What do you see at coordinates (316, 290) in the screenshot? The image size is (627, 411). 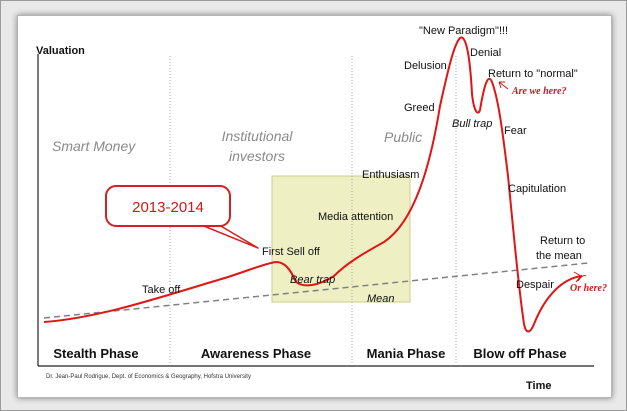 I see `mean-line` at bounding box center [316, 290].